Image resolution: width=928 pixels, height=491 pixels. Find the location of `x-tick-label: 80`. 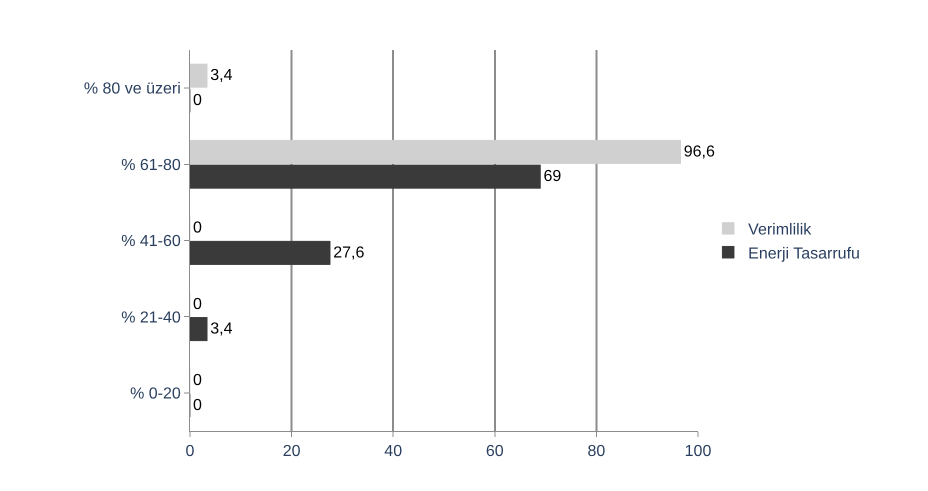

x-tick-label: 80 is located at coordinates (597, 451).